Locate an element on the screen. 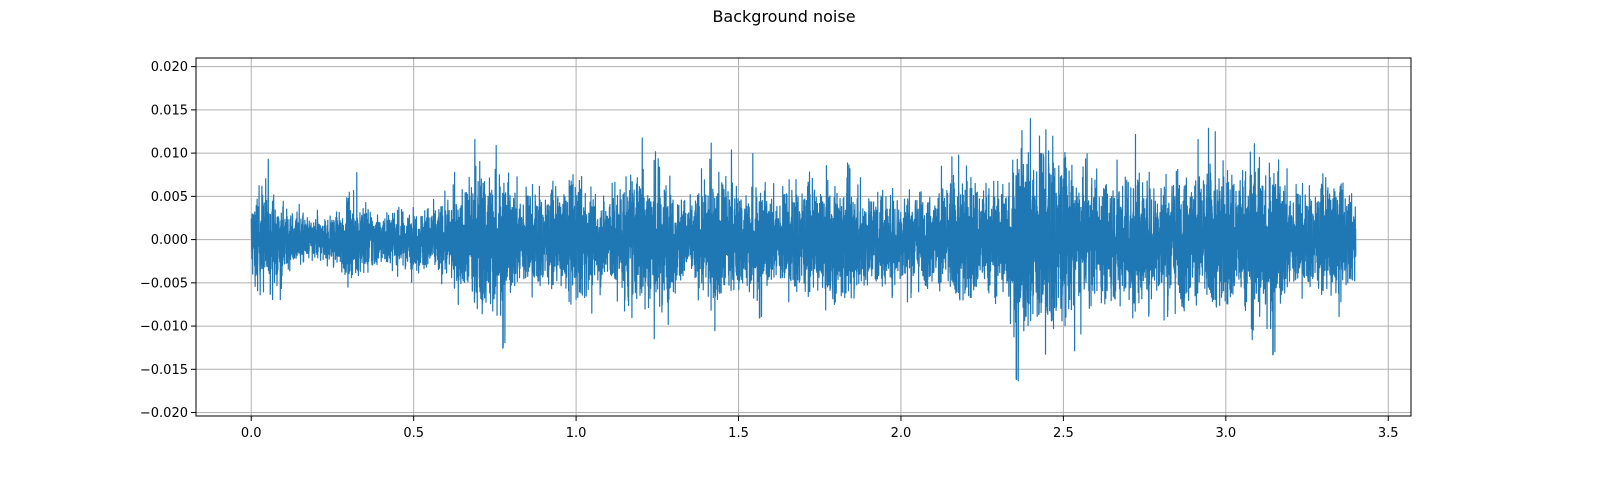  x-tick-label: 0.5 is located at coordinates (413, 433).